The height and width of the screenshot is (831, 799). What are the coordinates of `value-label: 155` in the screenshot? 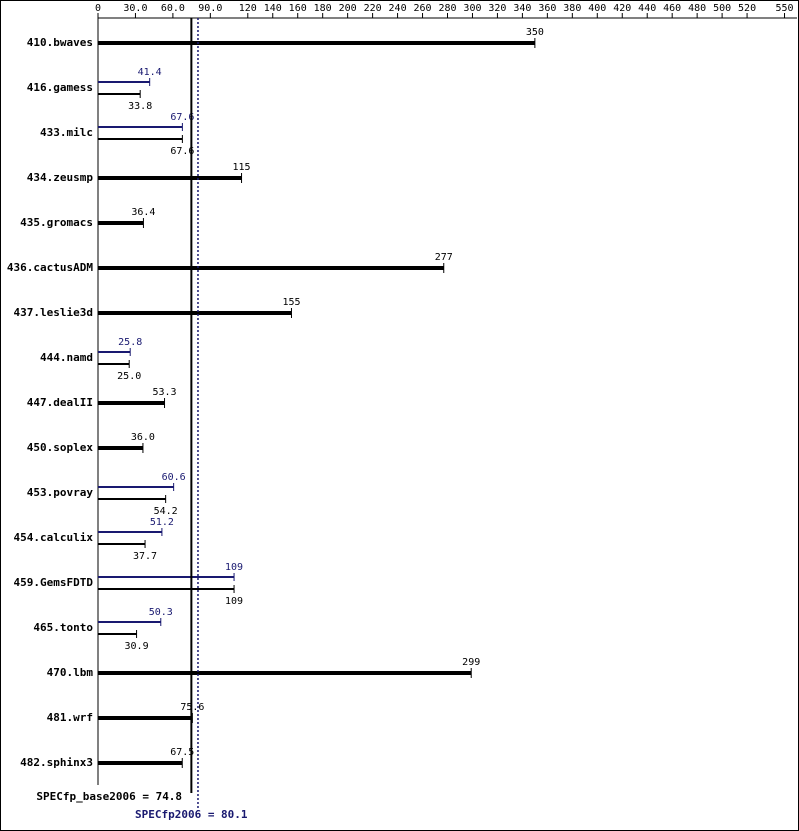 It's located at (291, 302).